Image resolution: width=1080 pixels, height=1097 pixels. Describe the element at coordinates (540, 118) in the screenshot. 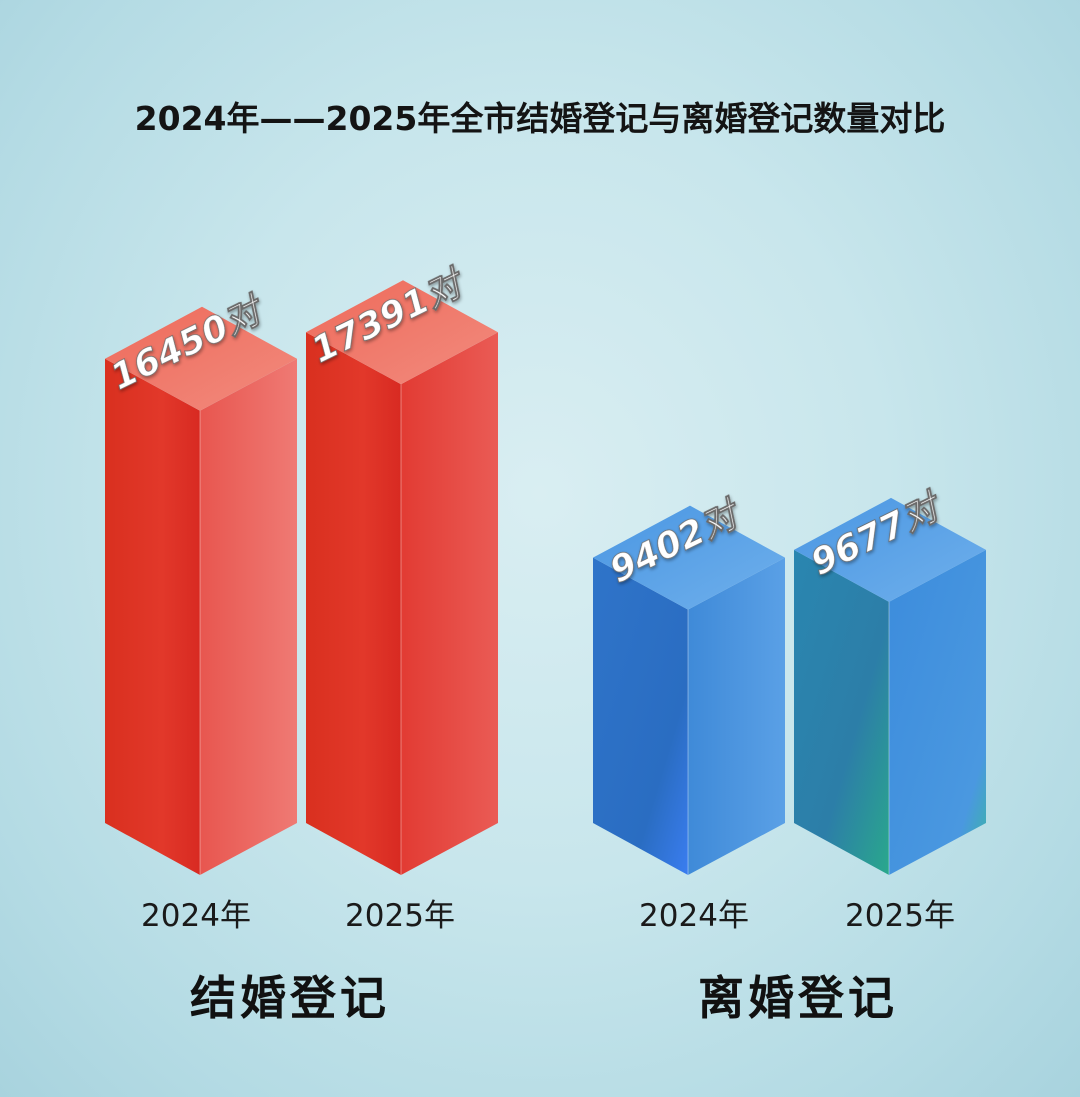

I see `chart-title: 2024年——2025年全市结婚登记与离婚登记数量对比` at that location.